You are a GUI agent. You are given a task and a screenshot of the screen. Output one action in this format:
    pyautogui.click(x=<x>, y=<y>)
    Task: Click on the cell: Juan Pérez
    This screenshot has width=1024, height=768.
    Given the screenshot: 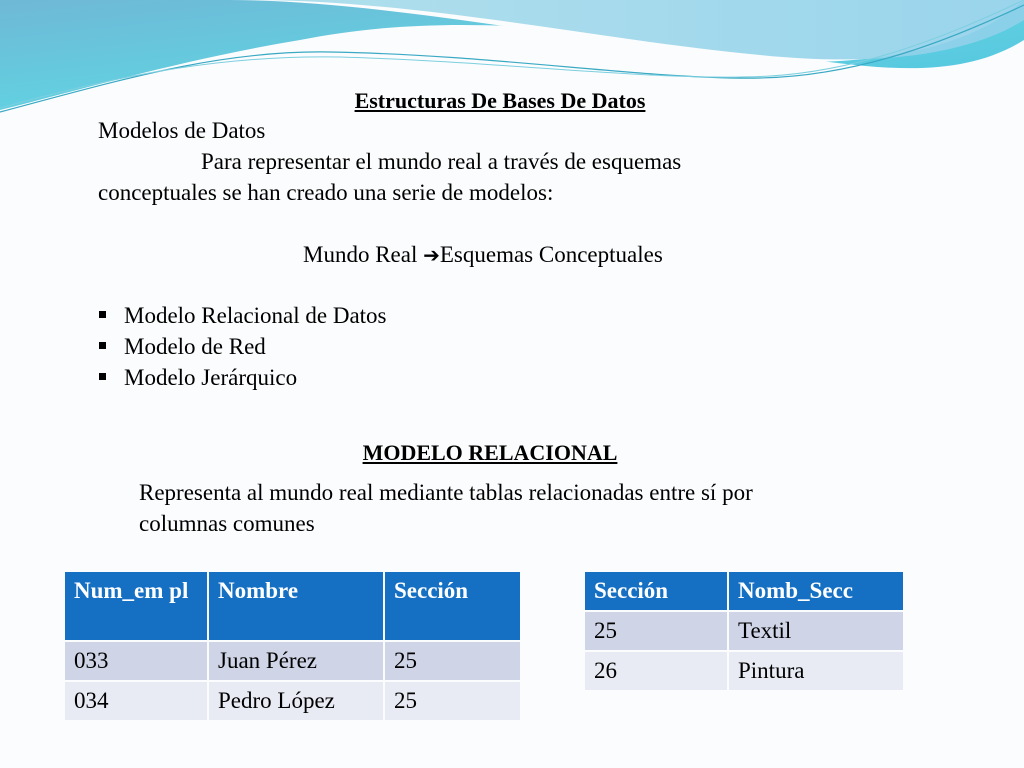 What is the action you would take?
    pyautogui.click(x=296, y=661)
    